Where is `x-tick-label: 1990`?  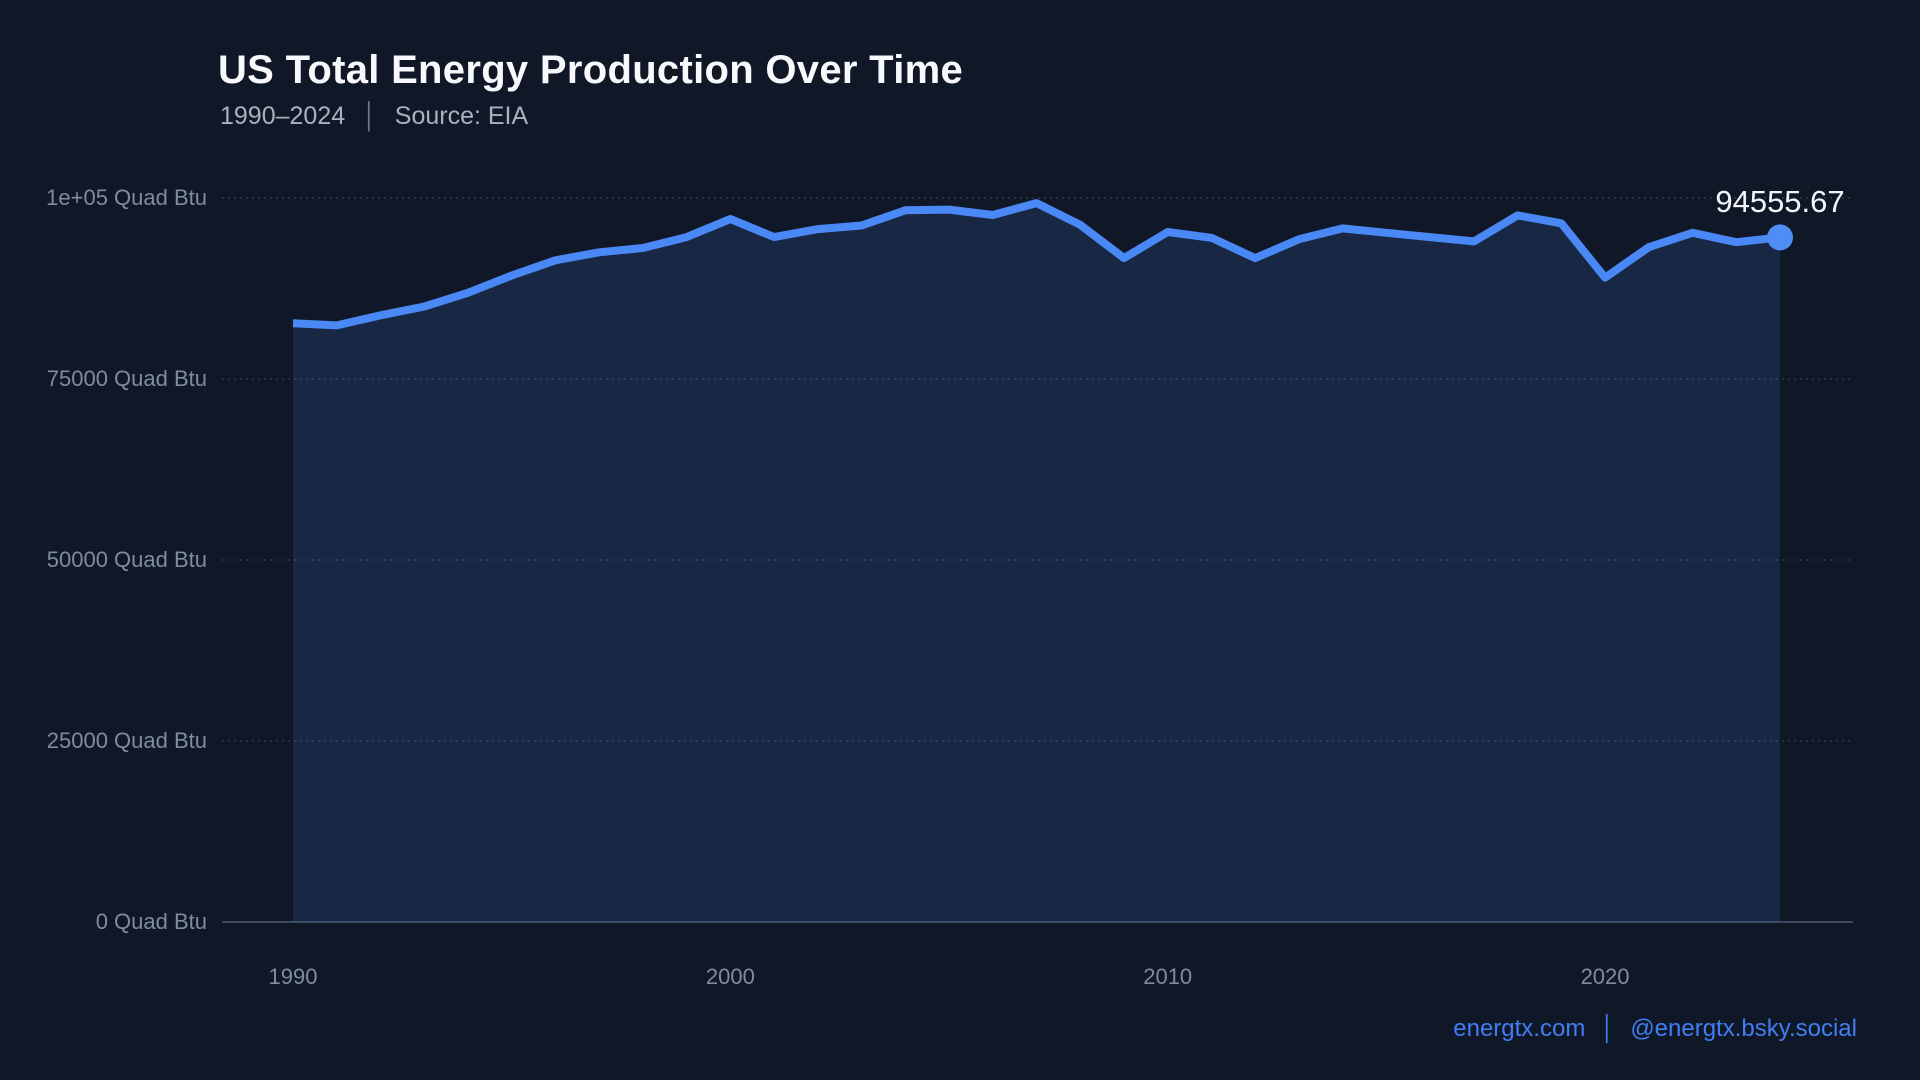 x-tick-label: 1990 is located at coordinates (293, 976).